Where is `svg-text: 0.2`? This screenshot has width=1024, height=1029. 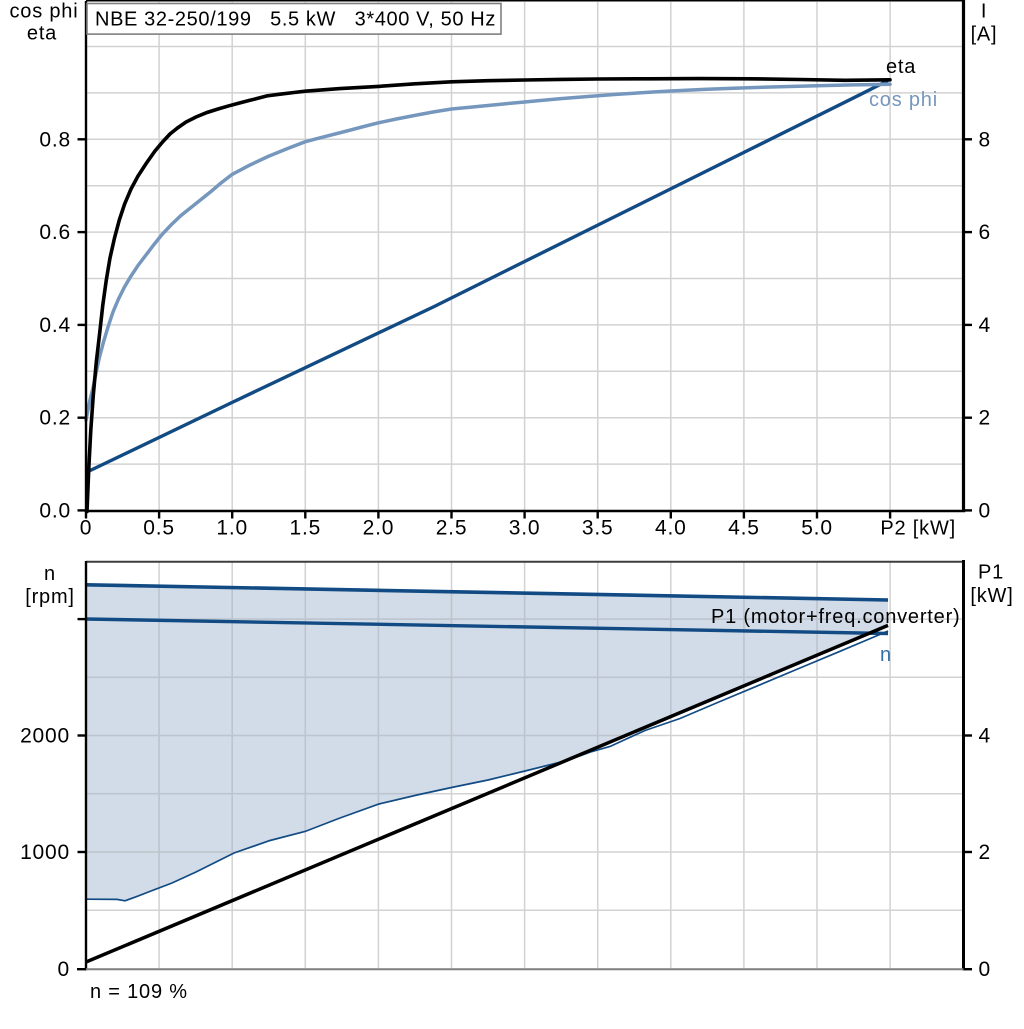 svg-text: 0.2 is located at coordinates (55, 418).